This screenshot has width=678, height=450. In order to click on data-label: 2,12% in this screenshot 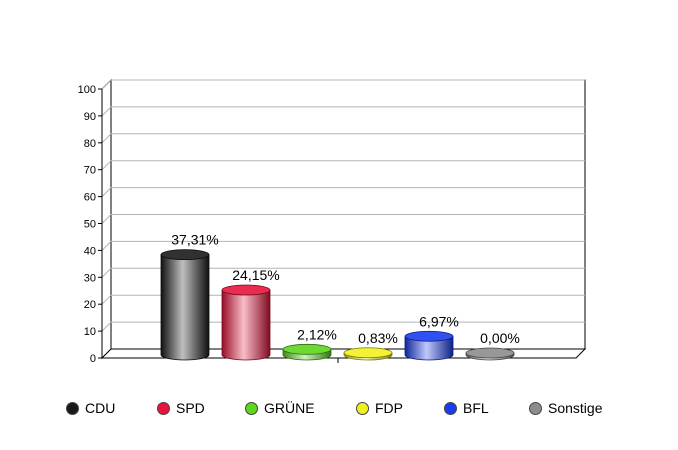, I will do `click(317, 334)`.